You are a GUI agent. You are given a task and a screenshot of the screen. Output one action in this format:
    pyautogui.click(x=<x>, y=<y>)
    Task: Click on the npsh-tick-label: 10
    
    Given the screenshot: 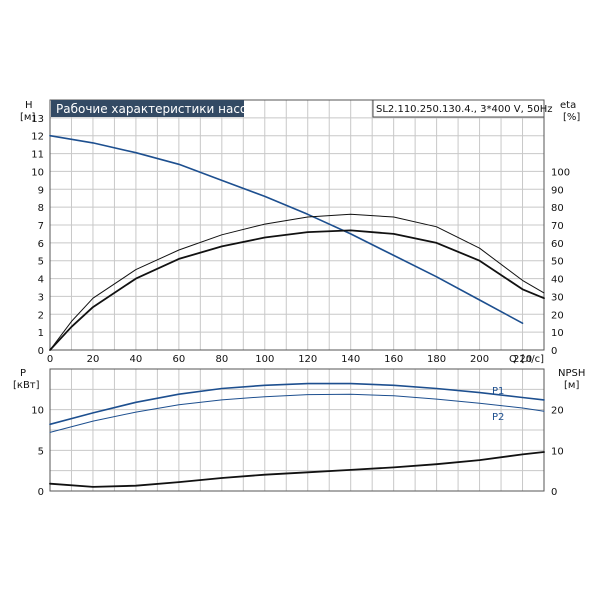 What is the action you would take?
    pyautogui.click(x=557, y=451)
    